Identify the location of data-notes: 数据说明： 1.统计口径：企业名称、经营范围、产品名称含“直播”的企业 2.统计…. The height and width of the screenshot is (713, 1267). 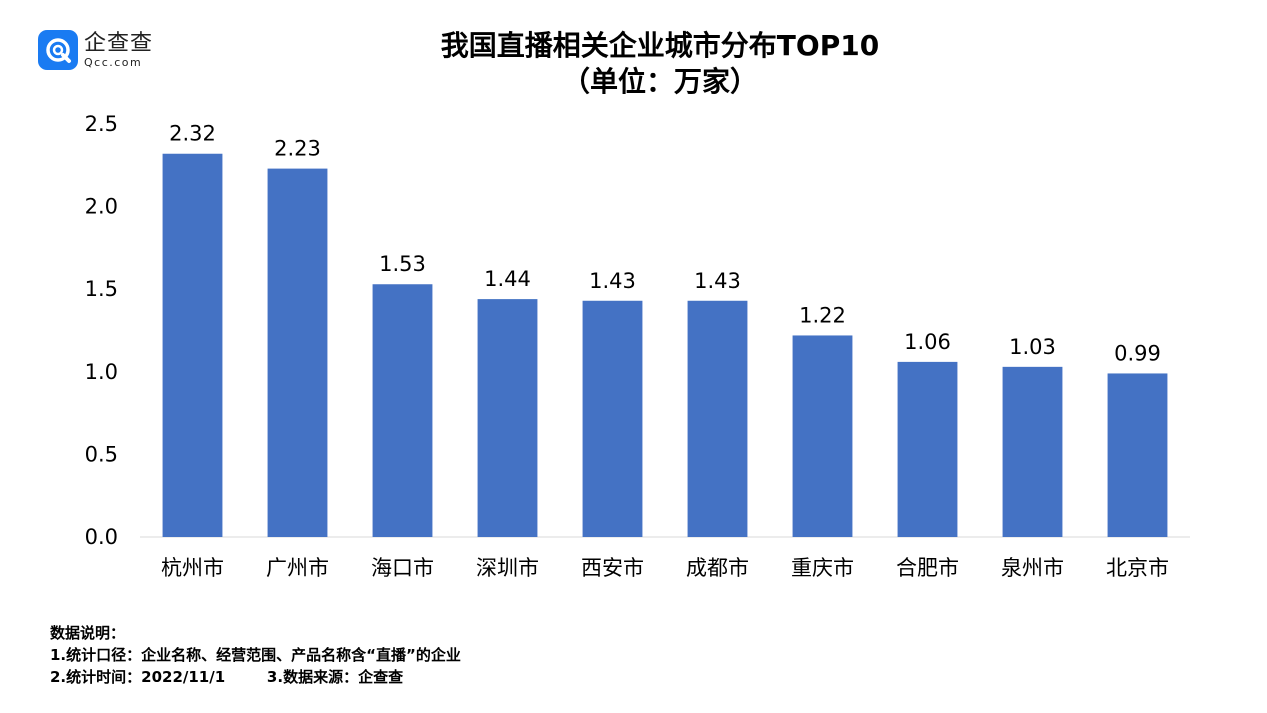
(255, 655).